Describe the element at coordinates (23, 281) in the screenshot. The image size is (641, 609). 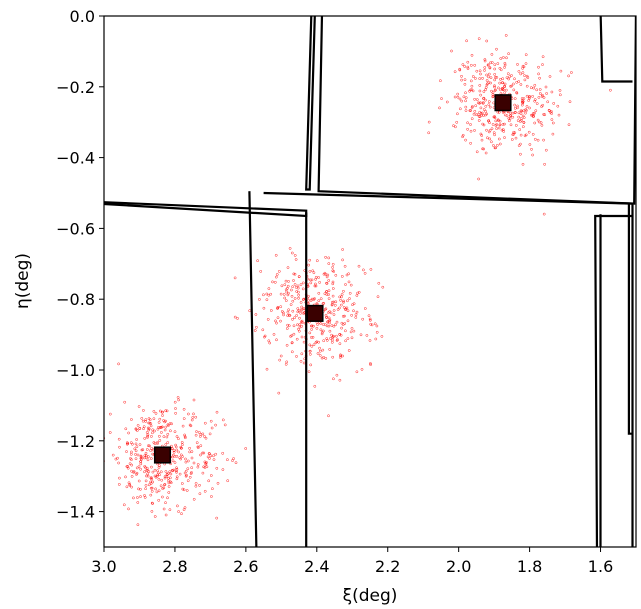
I see `y-axis-label: η(deg)` at that location.